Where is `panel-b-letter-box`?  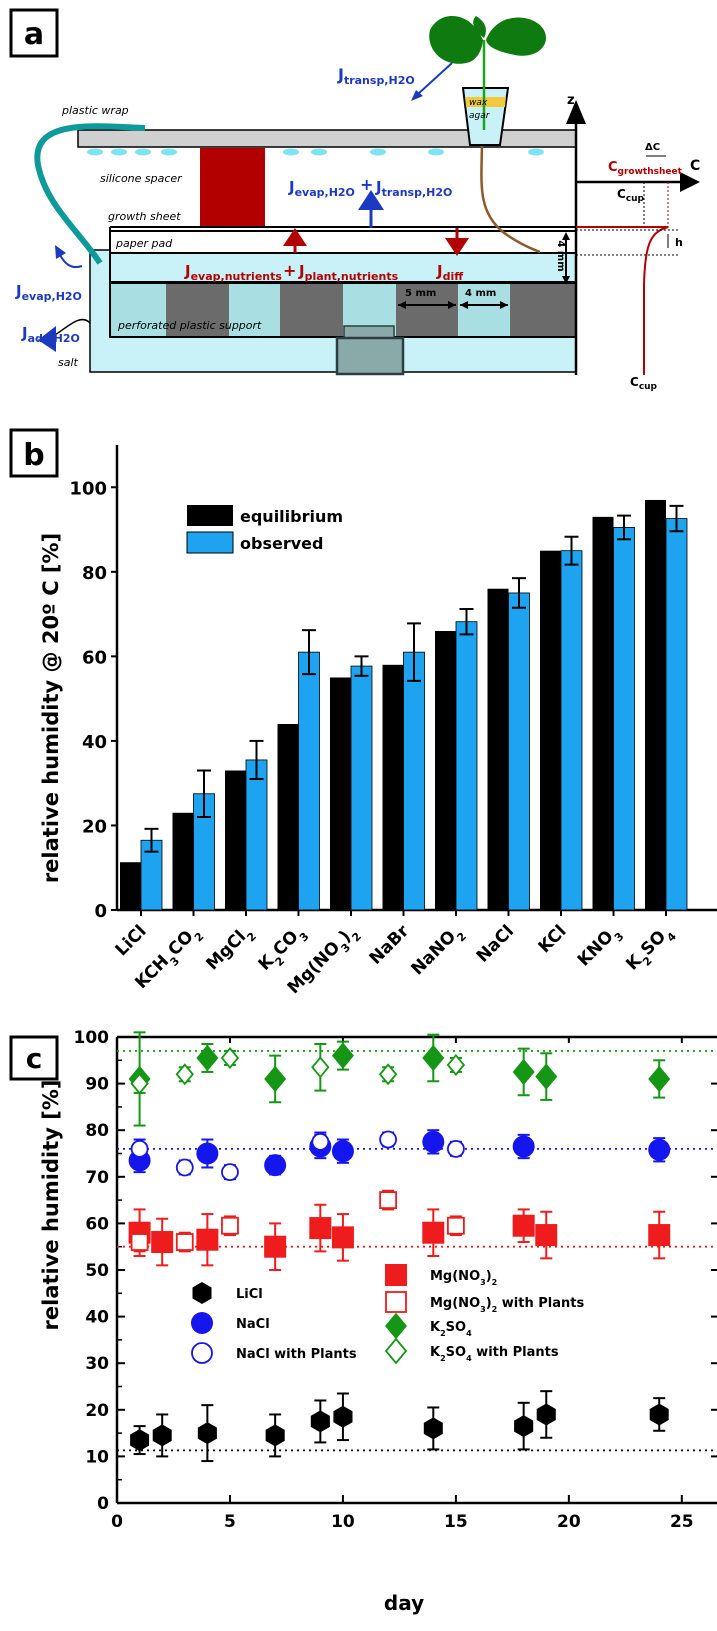 panel-b-letter-box is located at coordinates (34, 453).